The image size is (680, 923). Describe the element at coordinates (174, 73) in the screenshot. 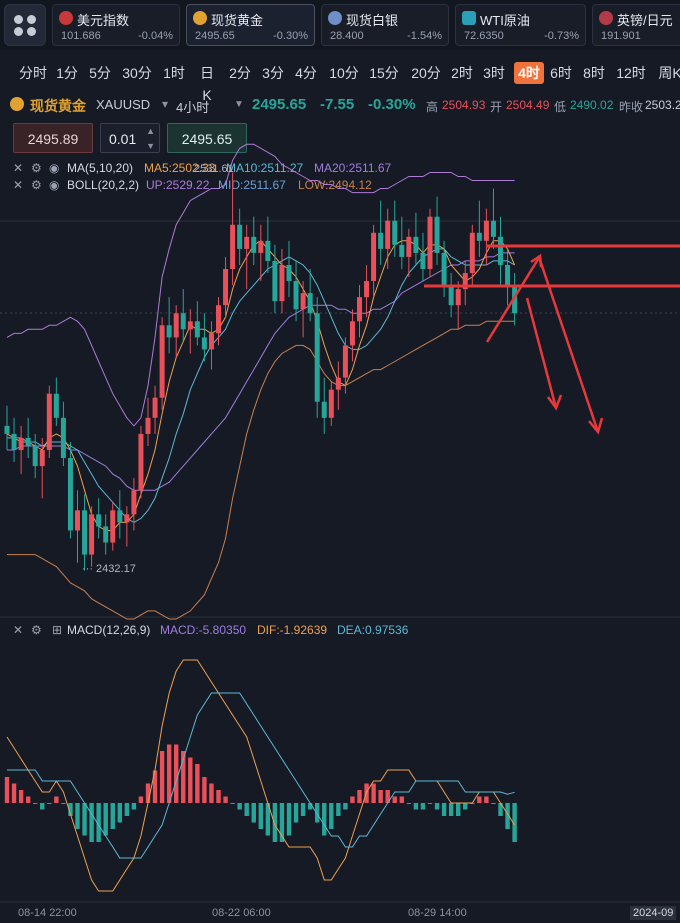

I see `timeframe-tab: 1时` at that location.